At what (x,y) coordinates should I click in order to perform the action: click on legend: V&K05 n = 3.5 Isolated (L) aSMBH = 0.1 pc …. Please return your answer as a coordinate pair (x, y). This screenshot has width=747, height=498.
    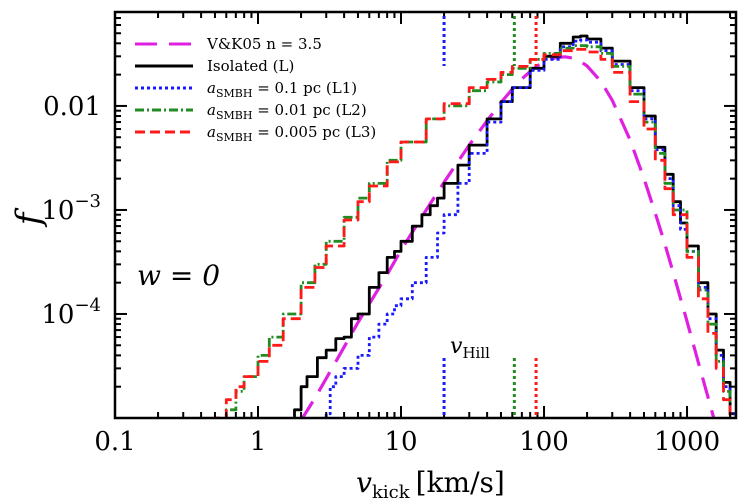
    Looking at the image, I should click on (255, 89).